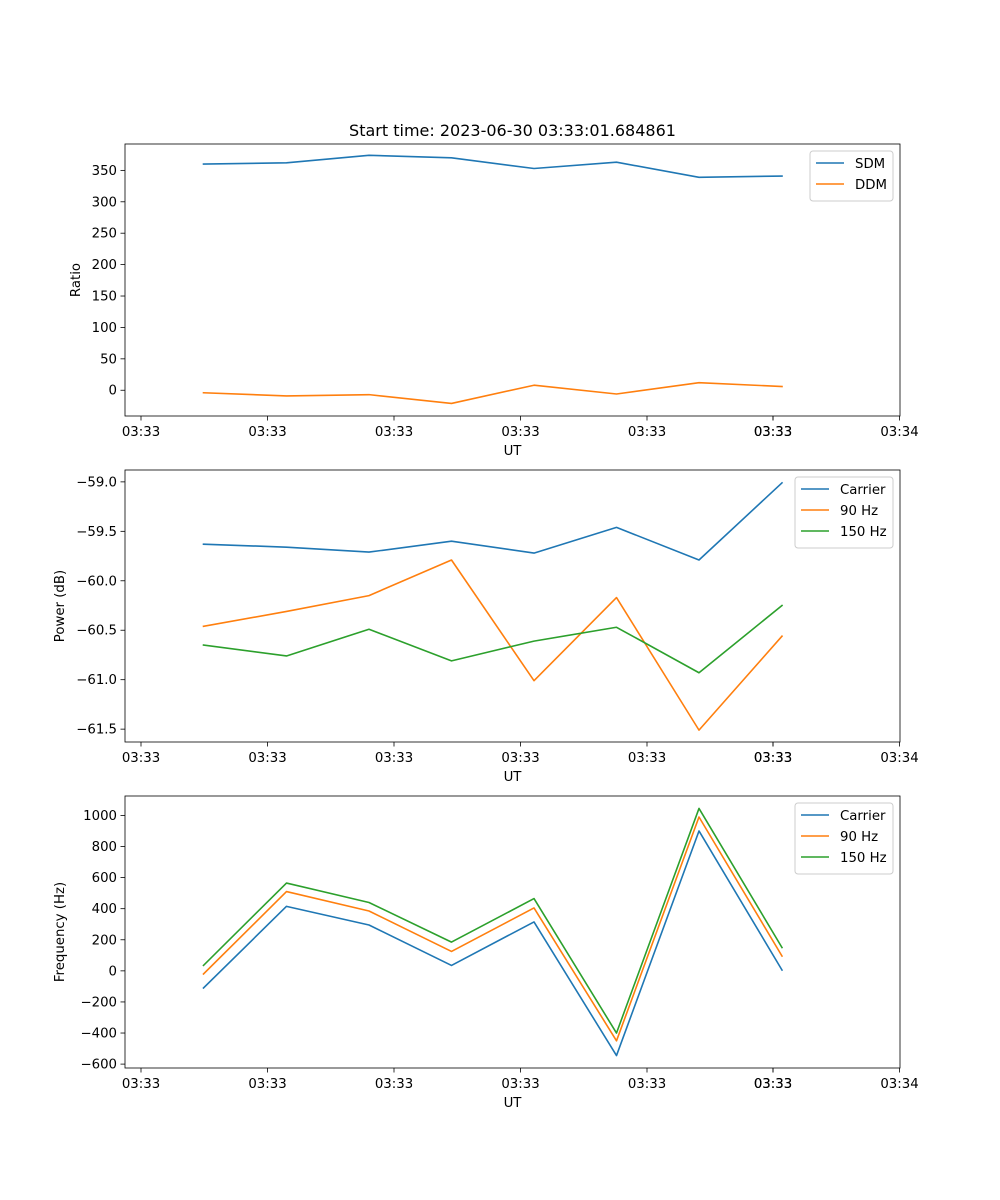 The width and height of the screenshot is (1000, 1200). What do you see at coordinates (851, 176) in the screenshot?
I see `legend: SDM DDM` at bounding box center [851, 176].